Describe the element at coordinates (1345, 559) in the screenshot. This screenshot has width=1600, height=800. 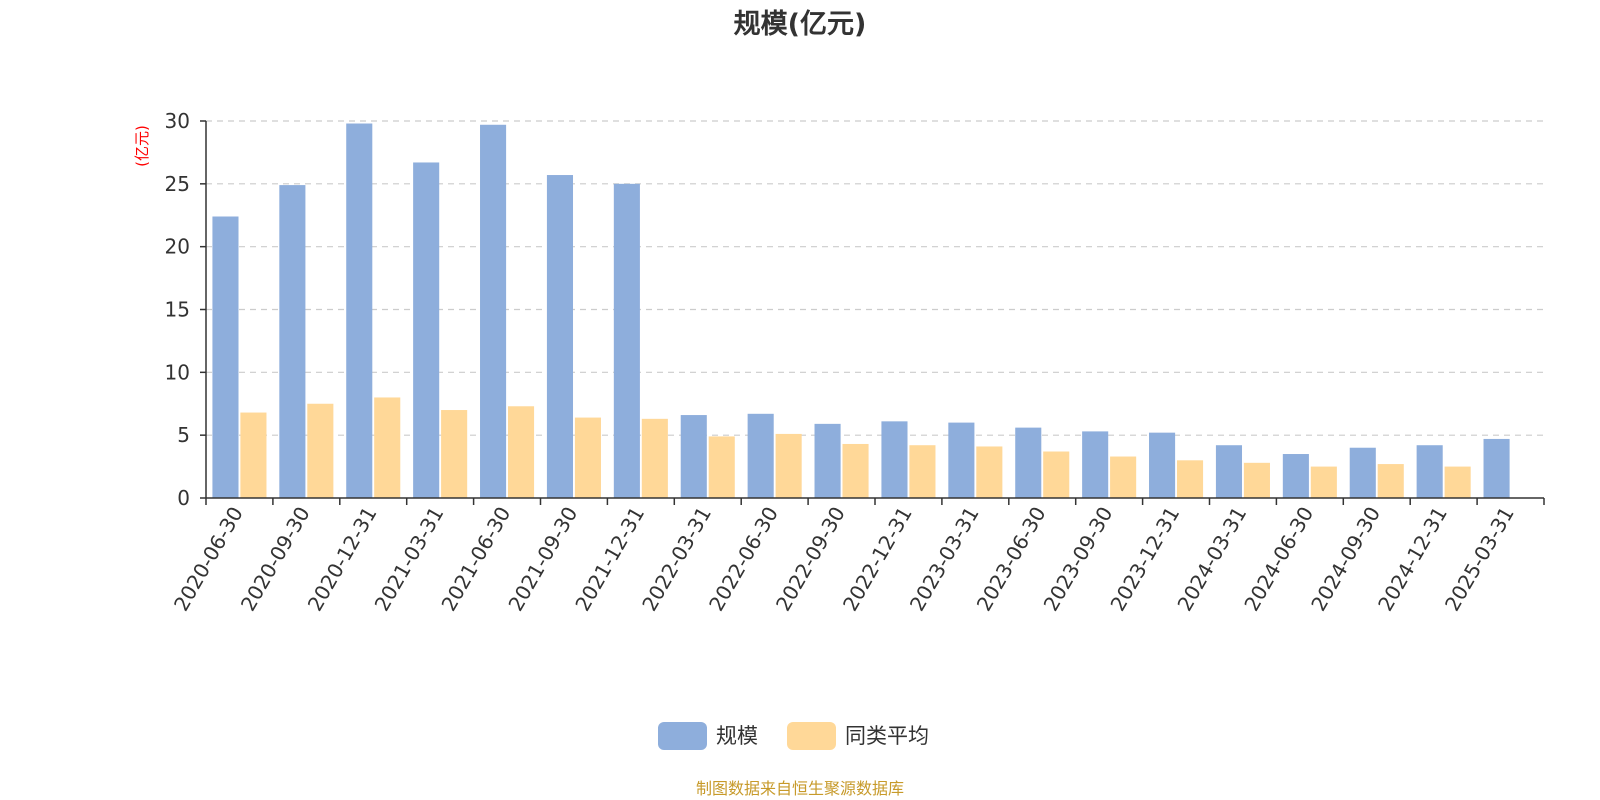
I see `x-tick-label-2024-09-30: 2024-09-30` at that location.